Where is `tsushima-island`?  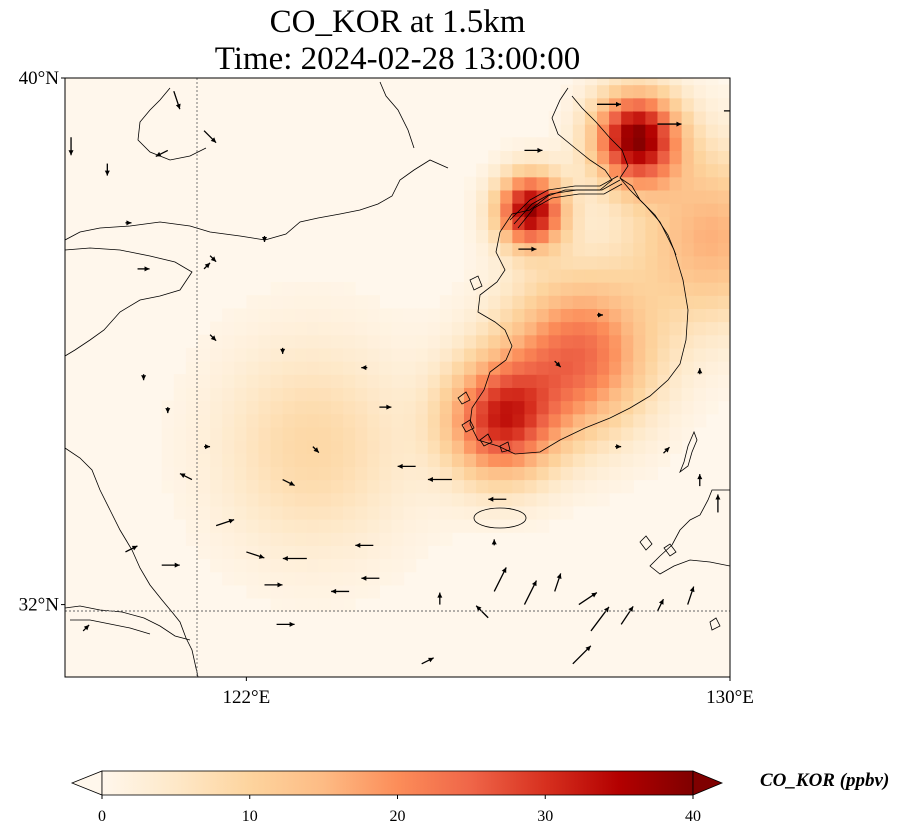 tsushima-island is located at coordinates (688, 452).